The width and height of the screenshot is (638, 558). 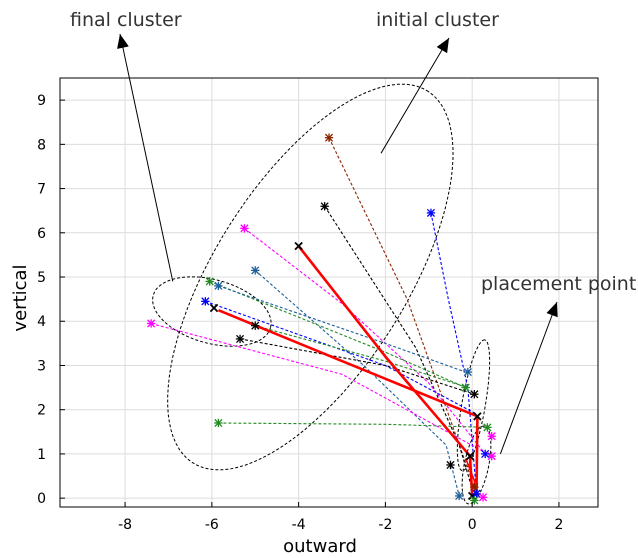 I want to click on y-tick-label: 6, so click(x=41, y=234).